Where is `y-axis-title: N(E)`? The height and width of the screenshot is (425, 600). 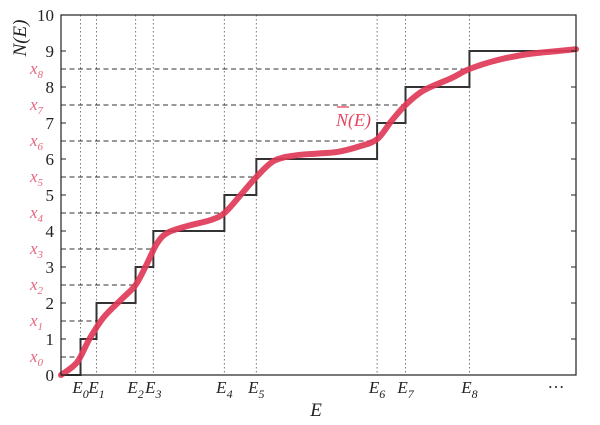 y-axis-title: N(E) is located at coordinates (20, 39).